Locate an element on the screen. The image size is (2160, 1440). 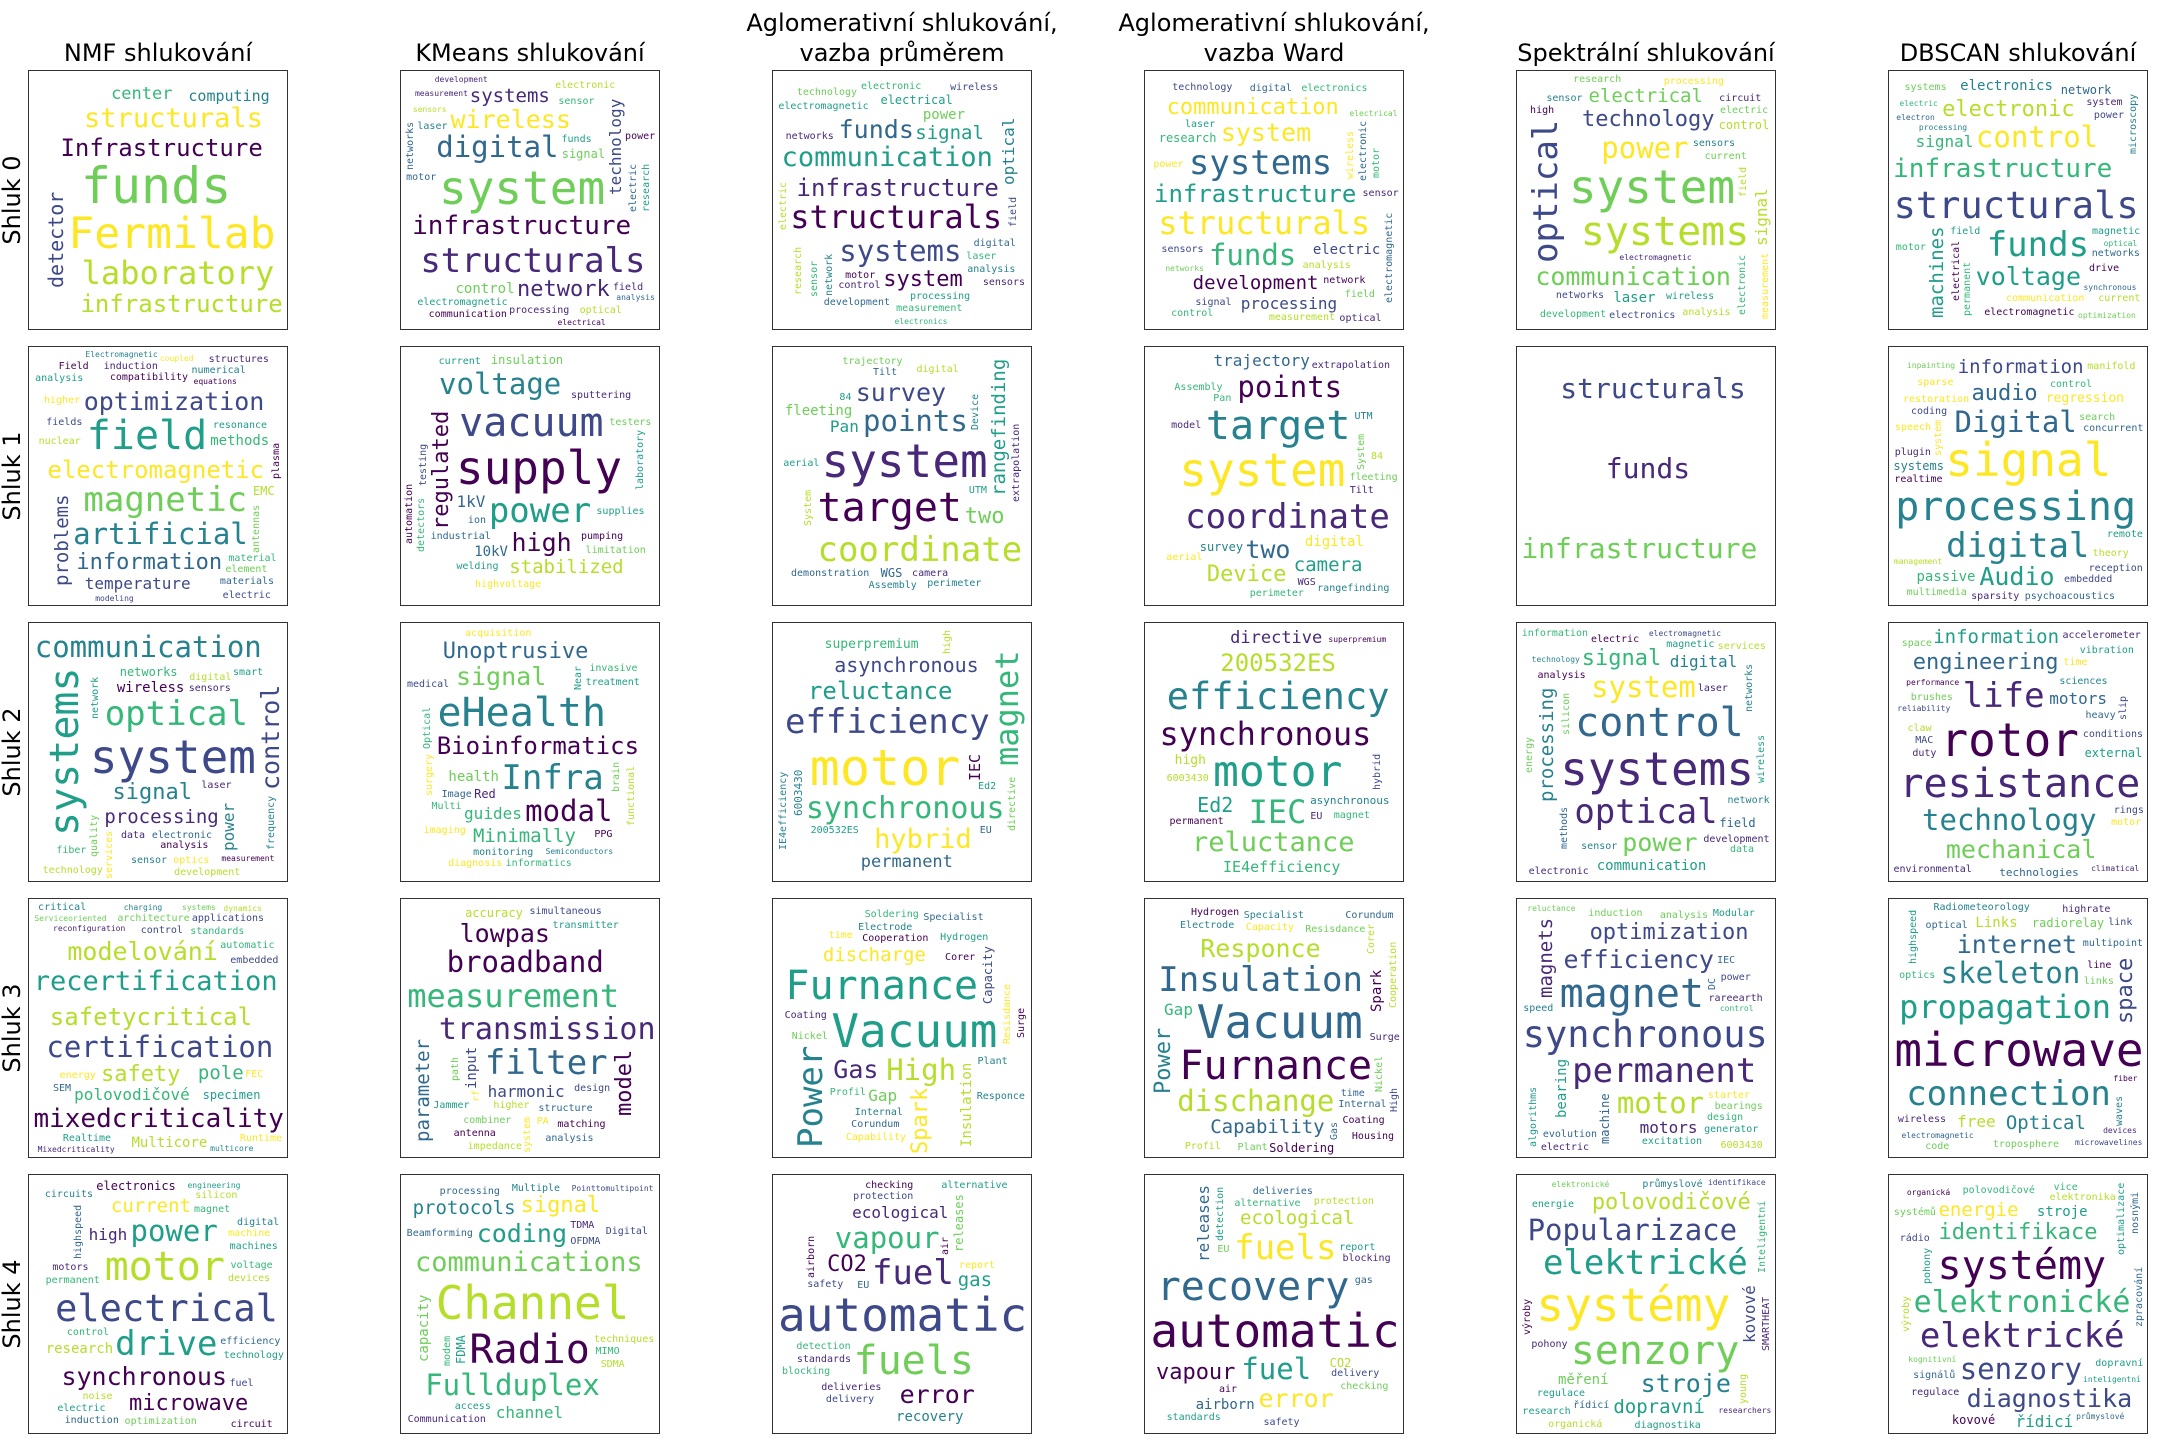
wordcloud-word: speech is located at coordinates (1913, 428).